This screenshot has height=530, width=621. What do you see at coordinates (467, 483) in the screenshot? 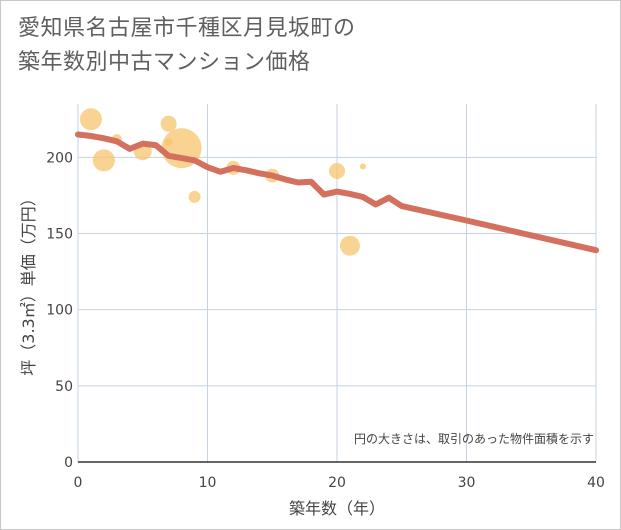
I see `x-tick-label: 30` at bounding box center [467, 483].